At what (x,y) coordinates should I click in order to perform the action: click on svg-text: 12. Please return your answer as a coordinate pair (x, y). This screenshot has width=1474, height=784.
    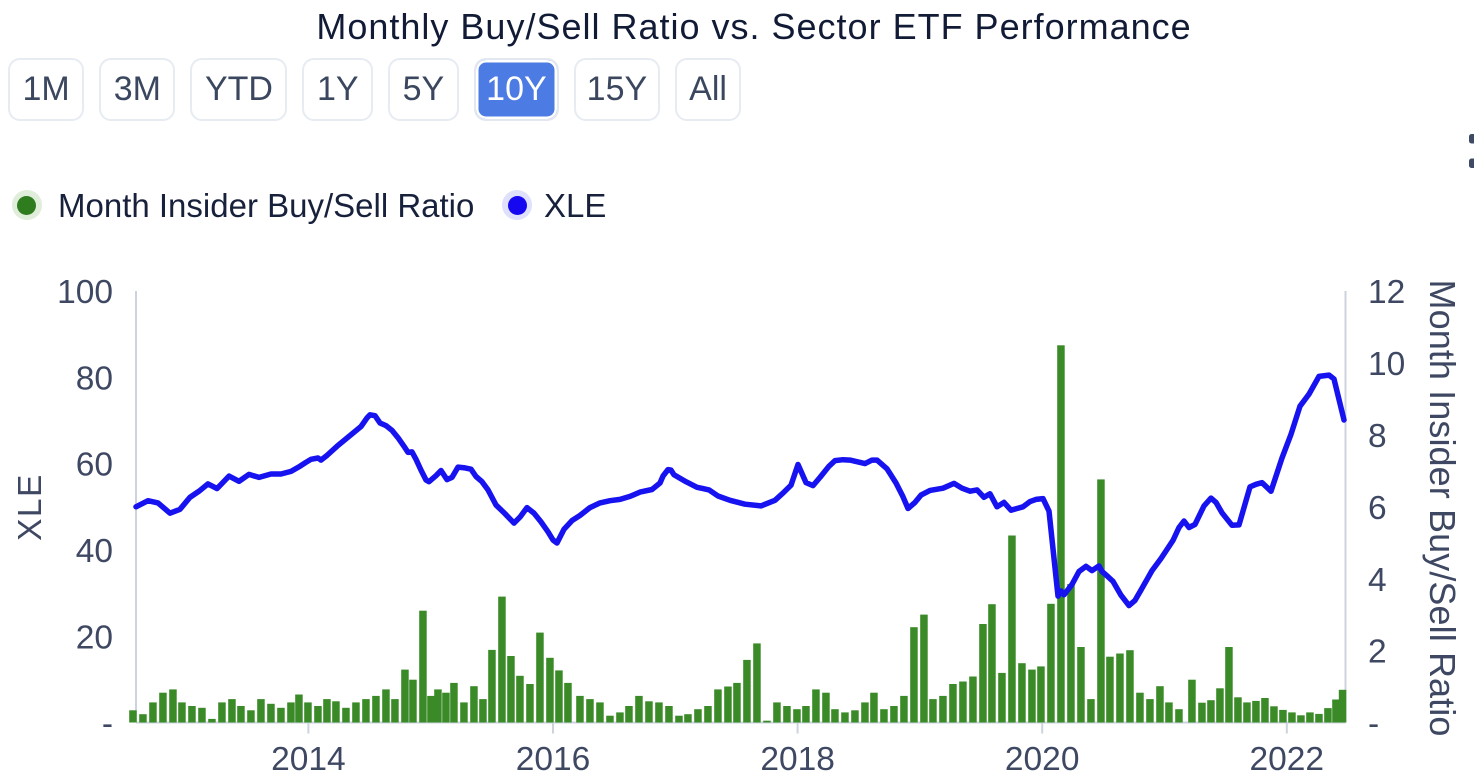
    Looking at the image, I should click on (1386, 292).